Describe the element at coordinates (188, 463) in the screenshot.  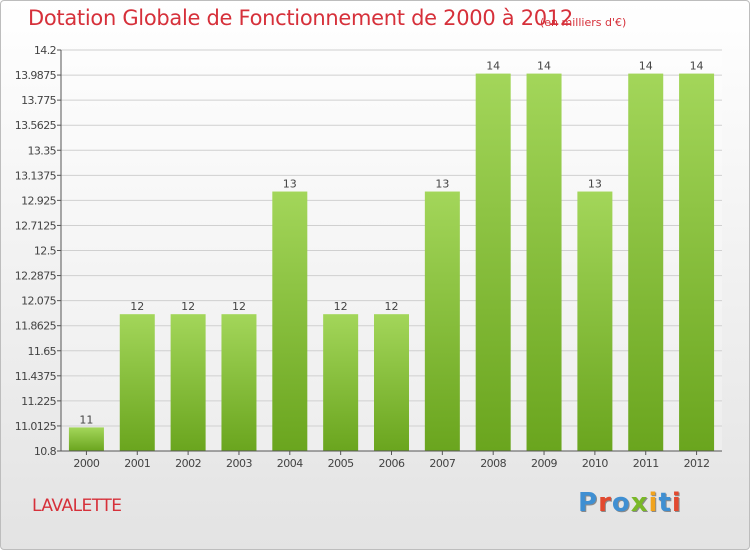
I see `x-tick-label: 2002` at that location.